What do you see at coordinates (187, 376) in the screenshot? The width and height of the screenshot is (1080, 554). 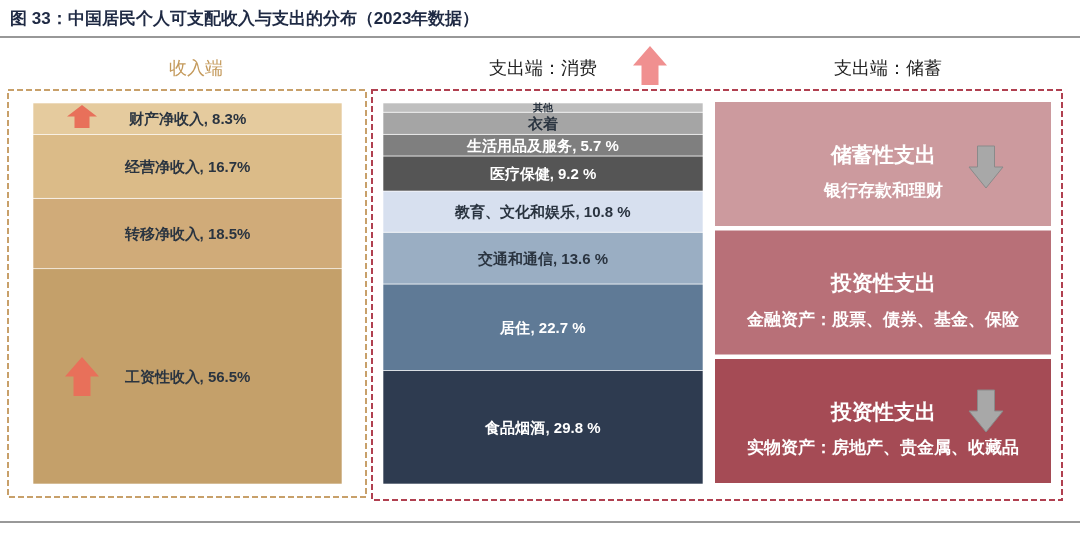 I see `data-label: 工资性收入, 56.5%` at bounding box center [187, 376].